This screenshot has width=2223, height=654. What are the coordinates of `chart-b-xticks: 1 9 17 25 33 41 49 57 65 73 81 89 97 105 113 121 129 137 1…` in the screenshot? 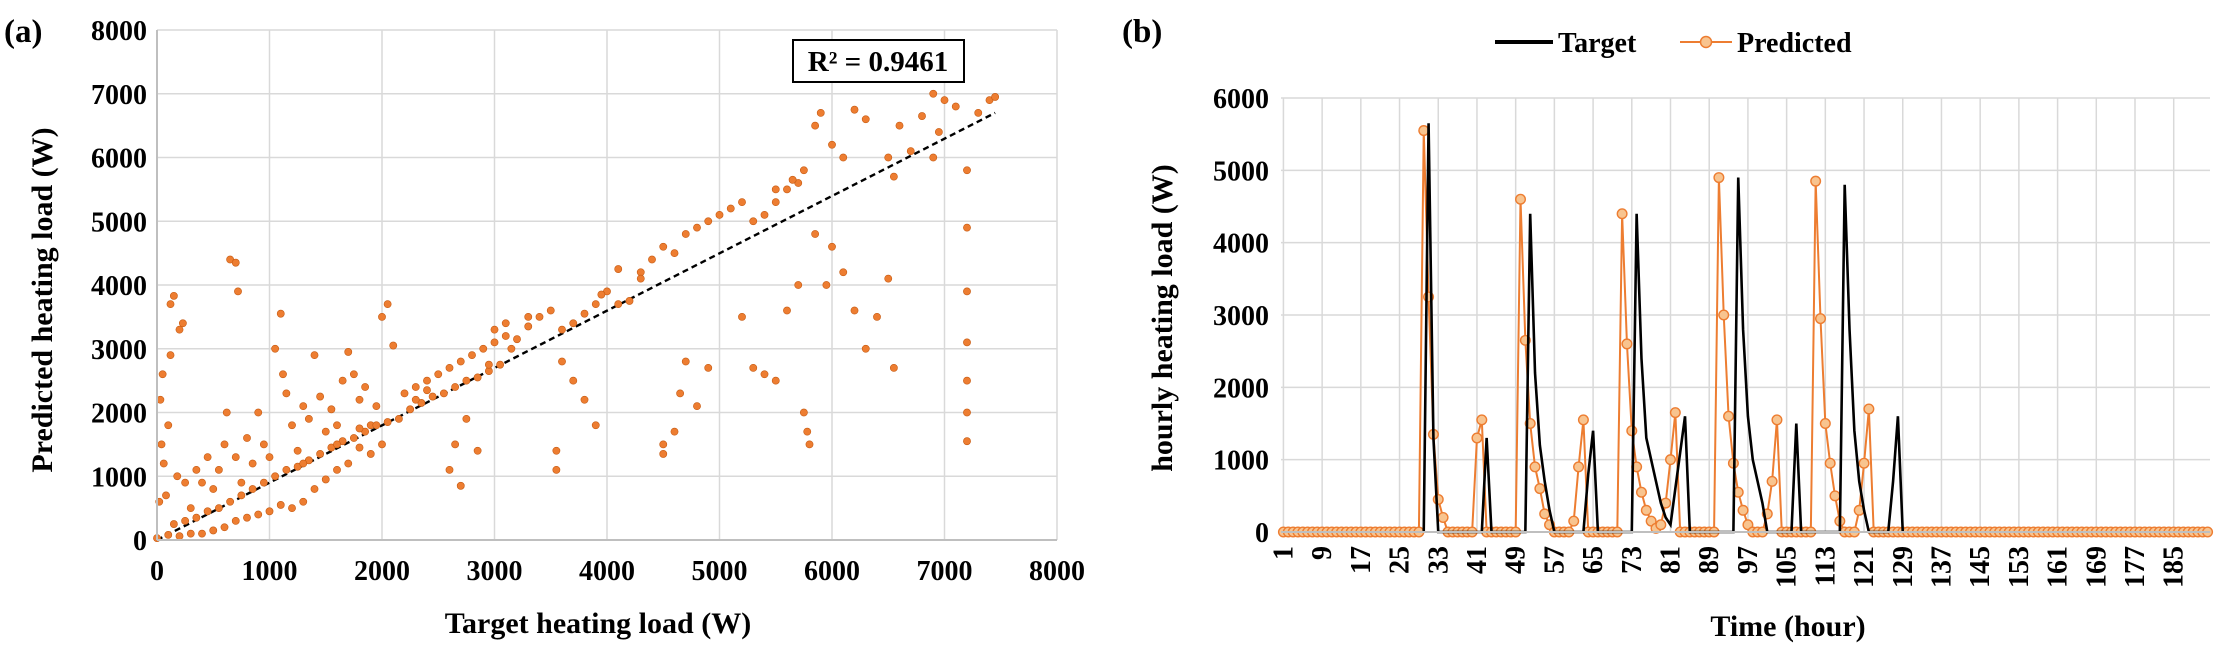 It's located at (1728, 567).